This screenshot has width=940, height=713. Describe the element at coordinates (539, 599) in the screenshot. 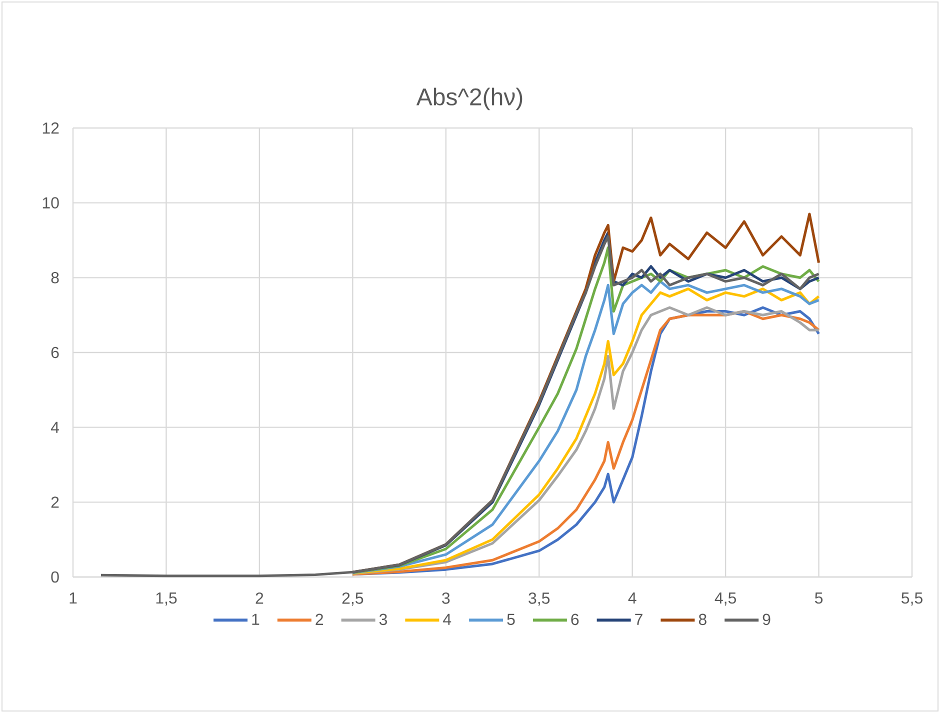

I see `x-tick-label: 3,5` at that location.